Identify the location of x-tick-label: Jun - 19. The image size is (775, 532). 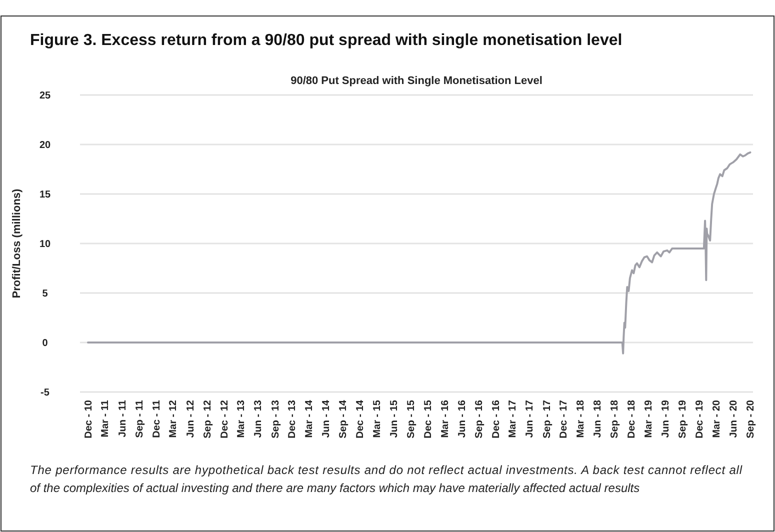
(666, 419).